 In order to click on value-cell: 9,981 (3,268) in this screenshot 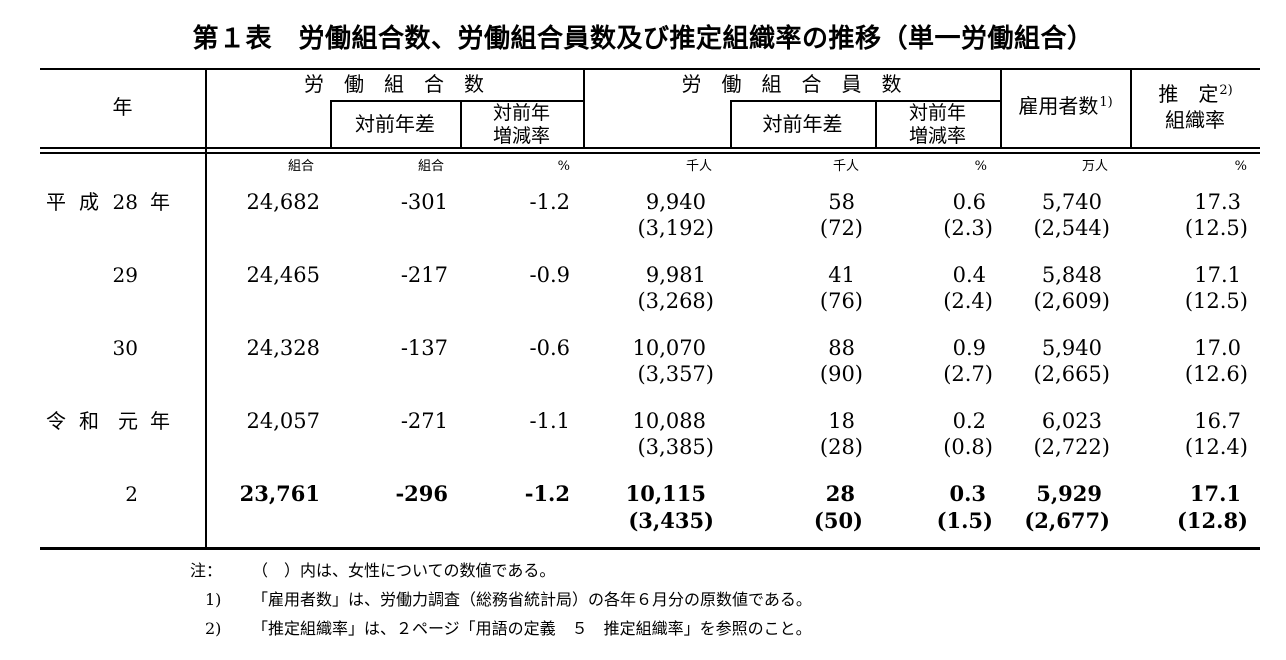, I will do `click(675, 288)`.